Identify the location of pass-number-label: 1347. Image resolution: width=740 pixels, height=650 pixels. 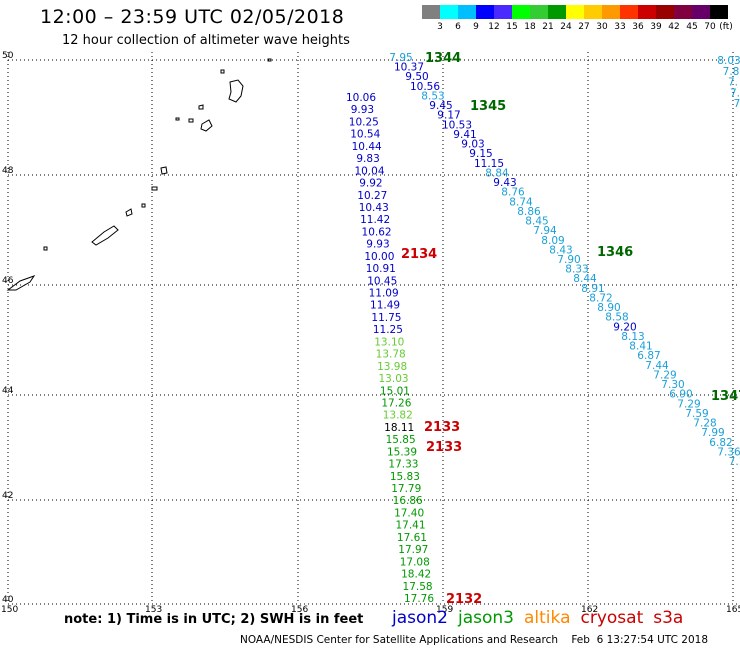
(725, 396).